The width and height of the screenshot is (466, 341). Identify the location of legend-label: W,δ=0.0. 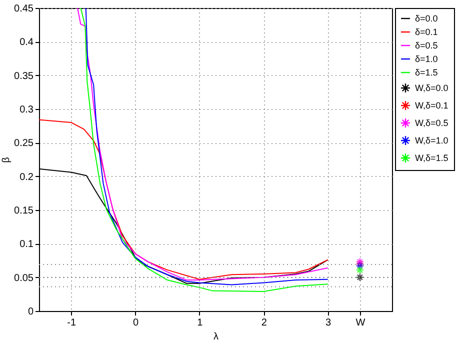
(431, 88).